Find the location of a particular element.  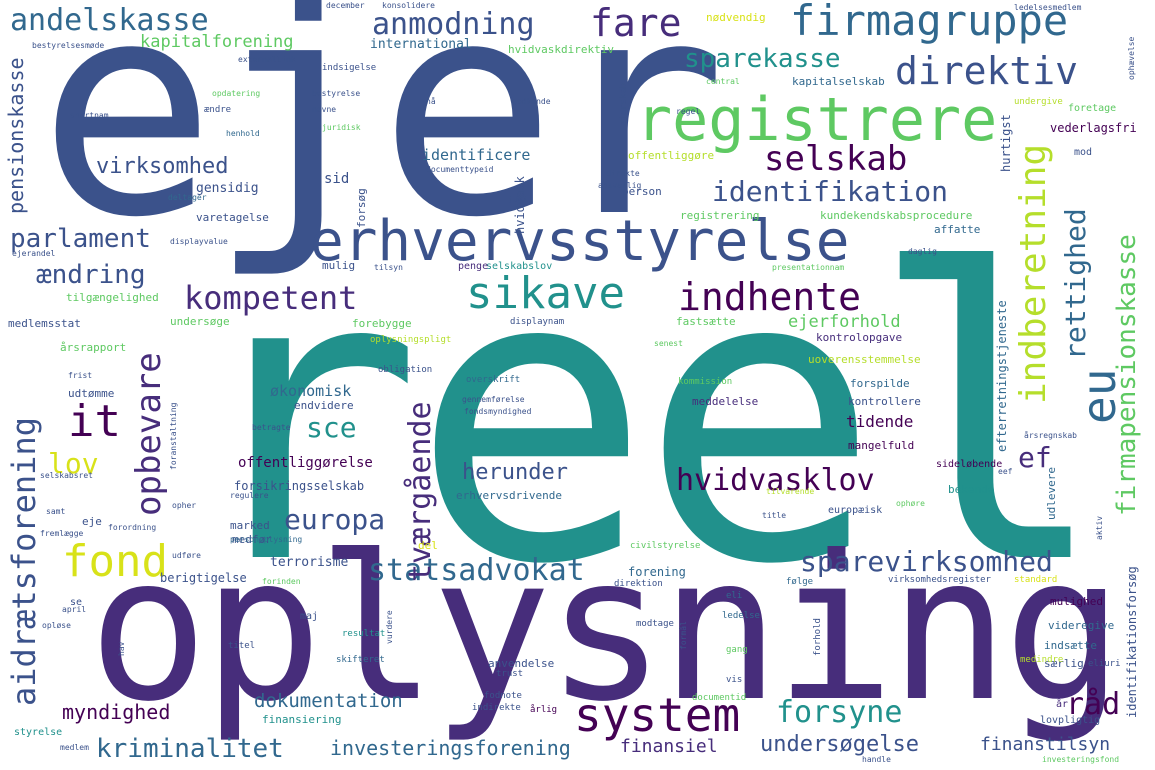

word: årsregnskab is located at coordinates (1050, 435).